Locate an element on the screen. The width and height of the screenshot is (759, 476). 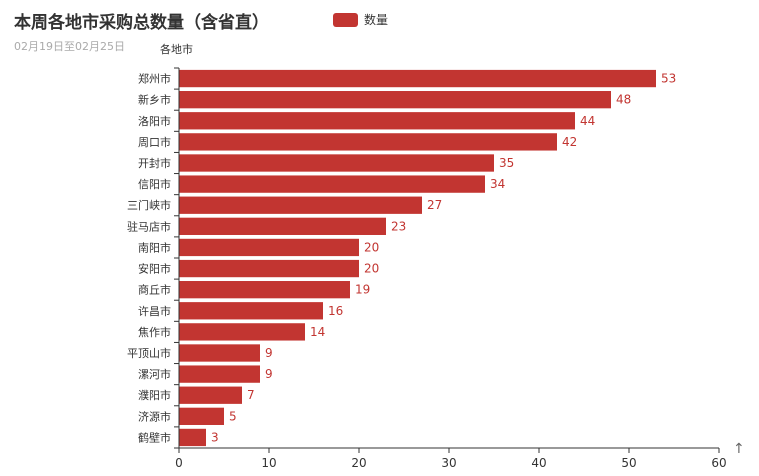
category-label: 许昌市 is located at coordinates (154, 311).